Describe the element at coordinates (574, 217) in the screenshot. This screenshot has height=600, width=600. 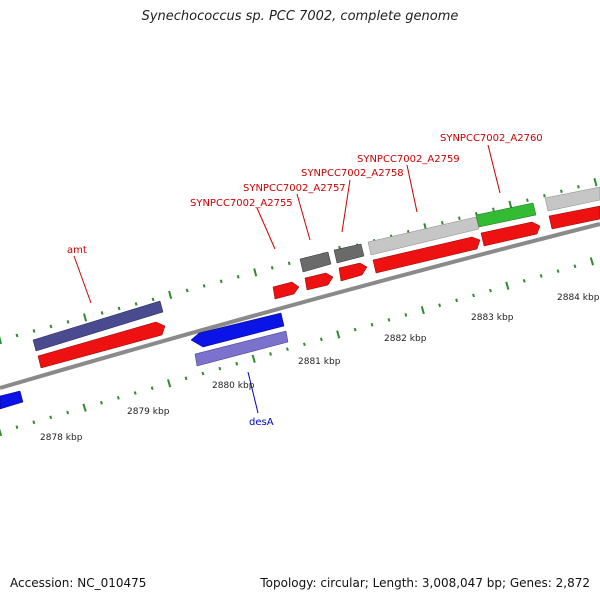
I see `gene-right-edge-cds` at that location.